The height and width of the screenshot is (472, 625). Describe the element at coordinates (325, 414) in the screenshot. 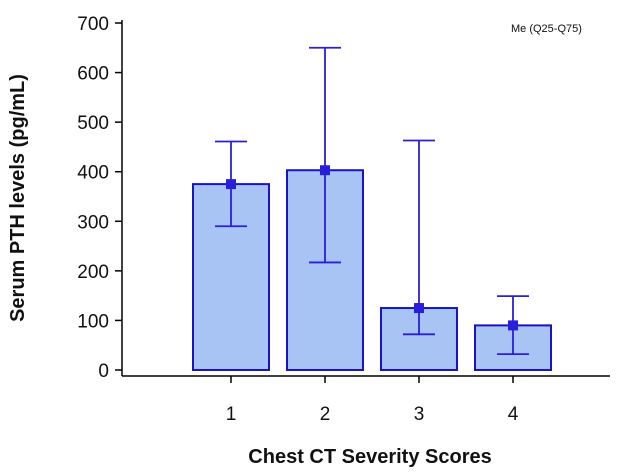

I see `x-tick-label: 2` at that location.